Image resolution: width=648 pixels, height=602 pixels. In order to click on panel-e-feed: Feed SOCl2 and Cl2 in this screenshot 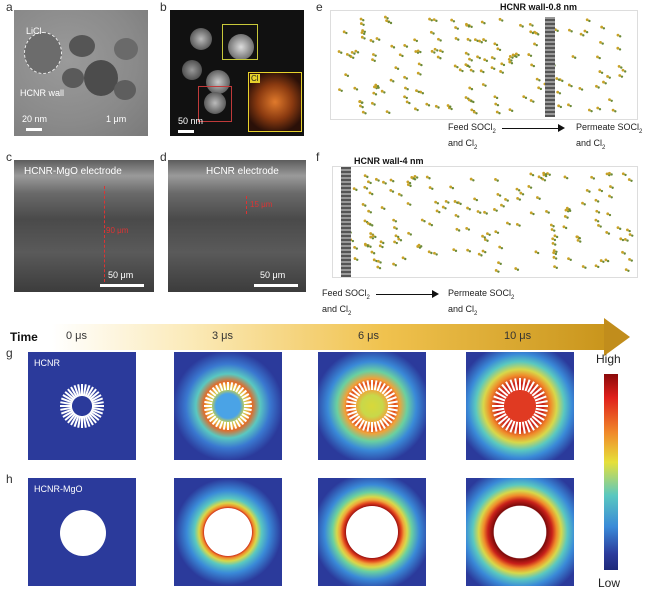, I will do `click(472, 136)`.